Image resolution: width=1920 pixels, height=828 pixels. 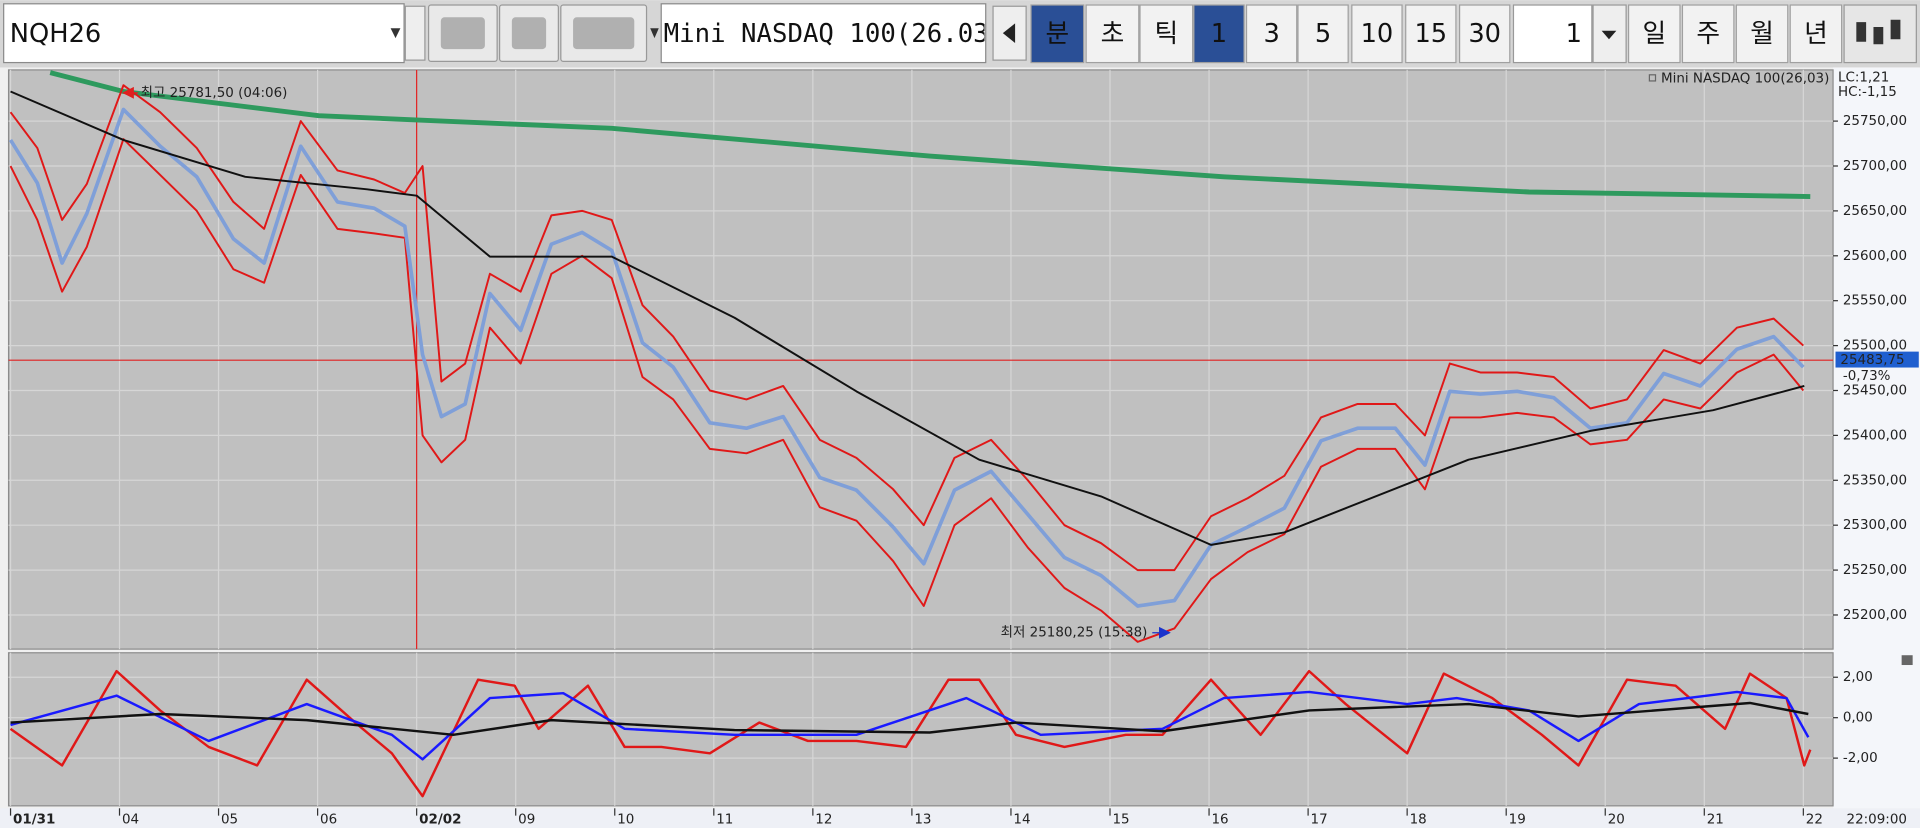 I want to click on interval-label: 1, so click(x=1219, y=34).